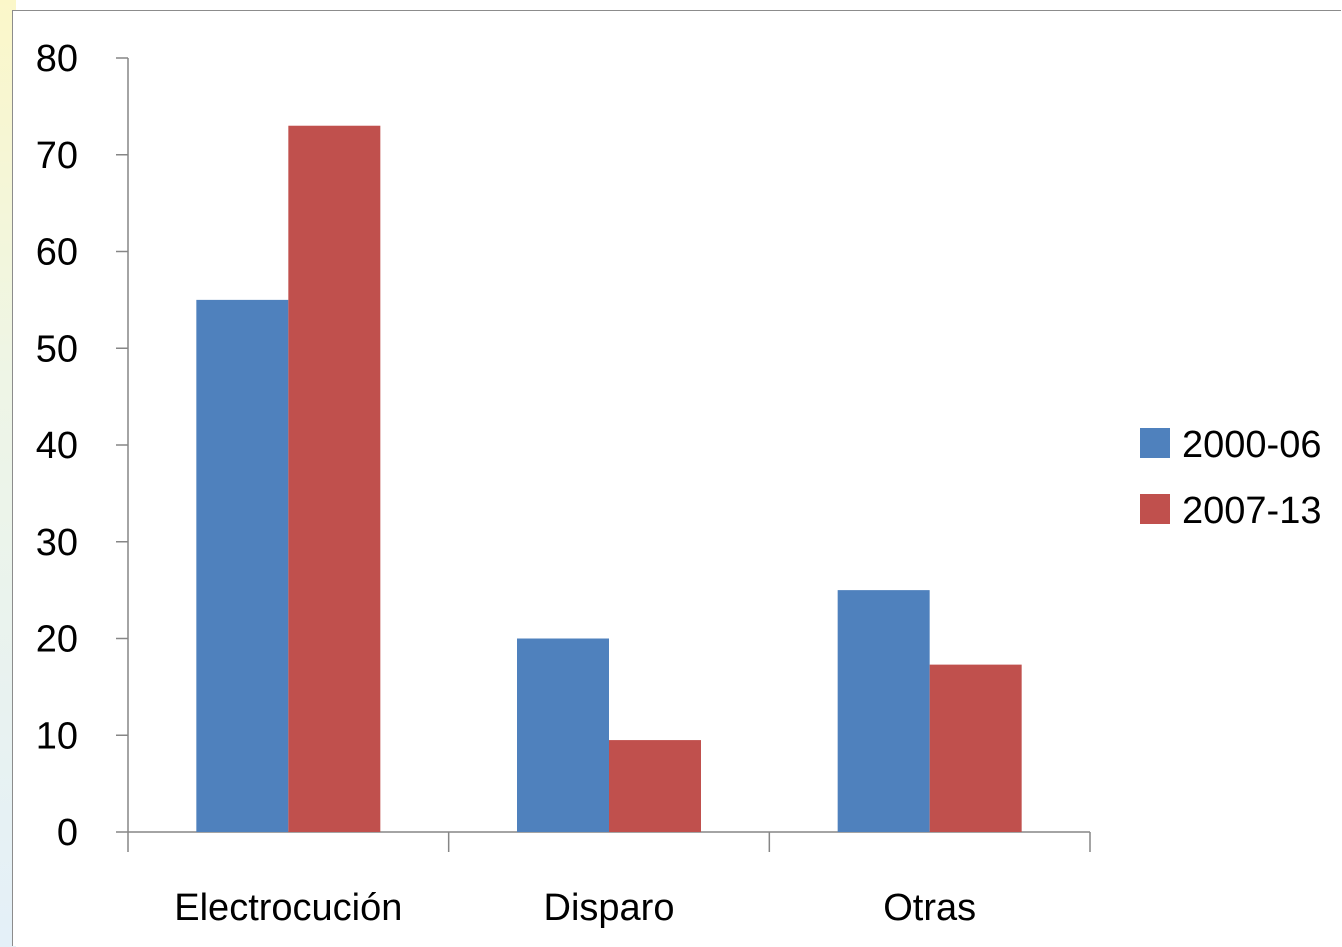 Image resolution: width=1342 pixels, height=947 pixels. Describe the element at coordinates (67, 833) in the screenshot. I see `y-tick-label: 0` at that location.